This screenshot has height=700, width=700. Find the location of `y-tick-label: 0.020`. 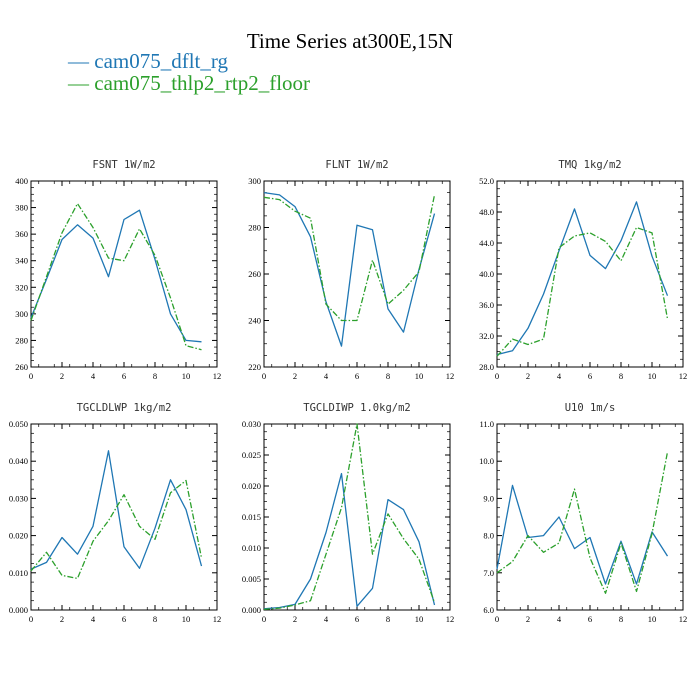

y-tick-label: 0.020 is located at coordinates (18, 536).